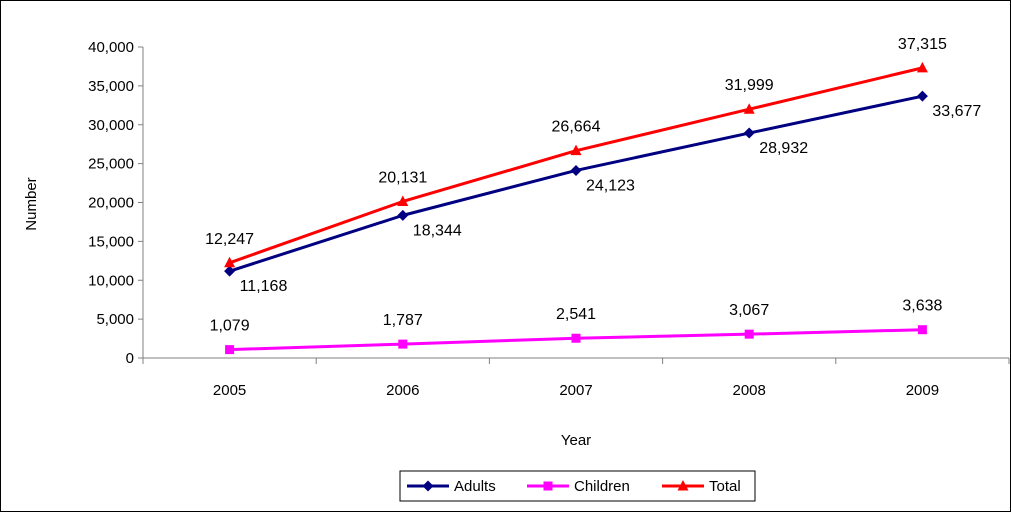 This screenshot has height=512, width=1011. Describe the element at coordinates (428, 486) in the screenshot. I see `legend-marker-adults` at that location.